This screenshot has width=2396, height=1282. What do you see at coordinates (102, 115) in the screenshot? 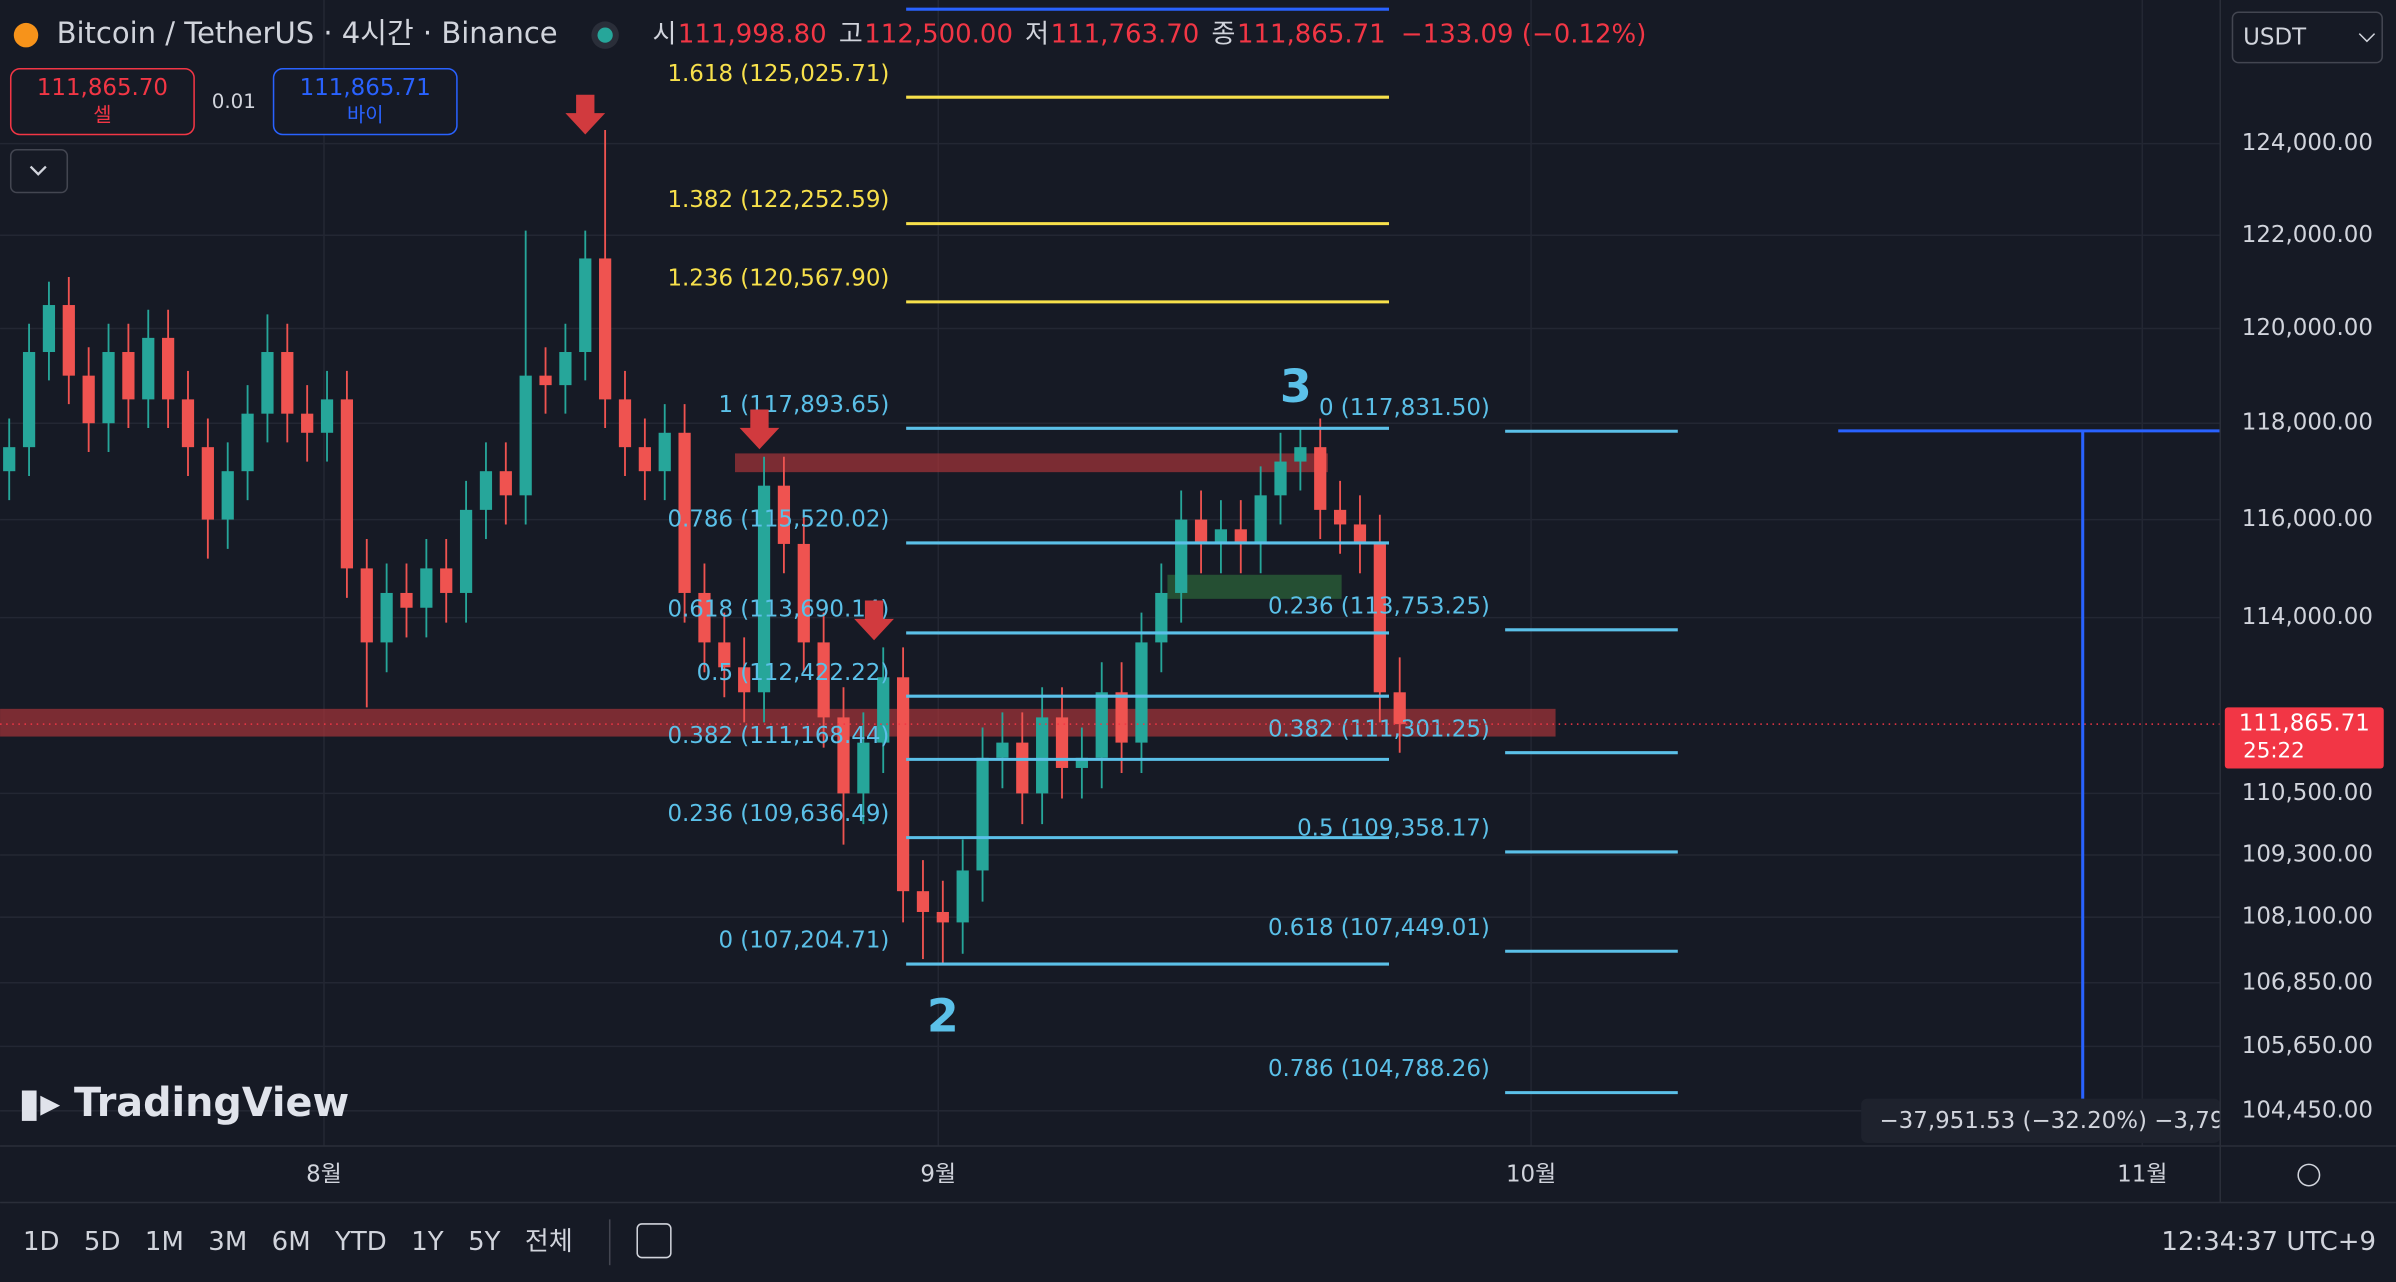
I see `sell-label: 셀` at bounding box center [102, 115].